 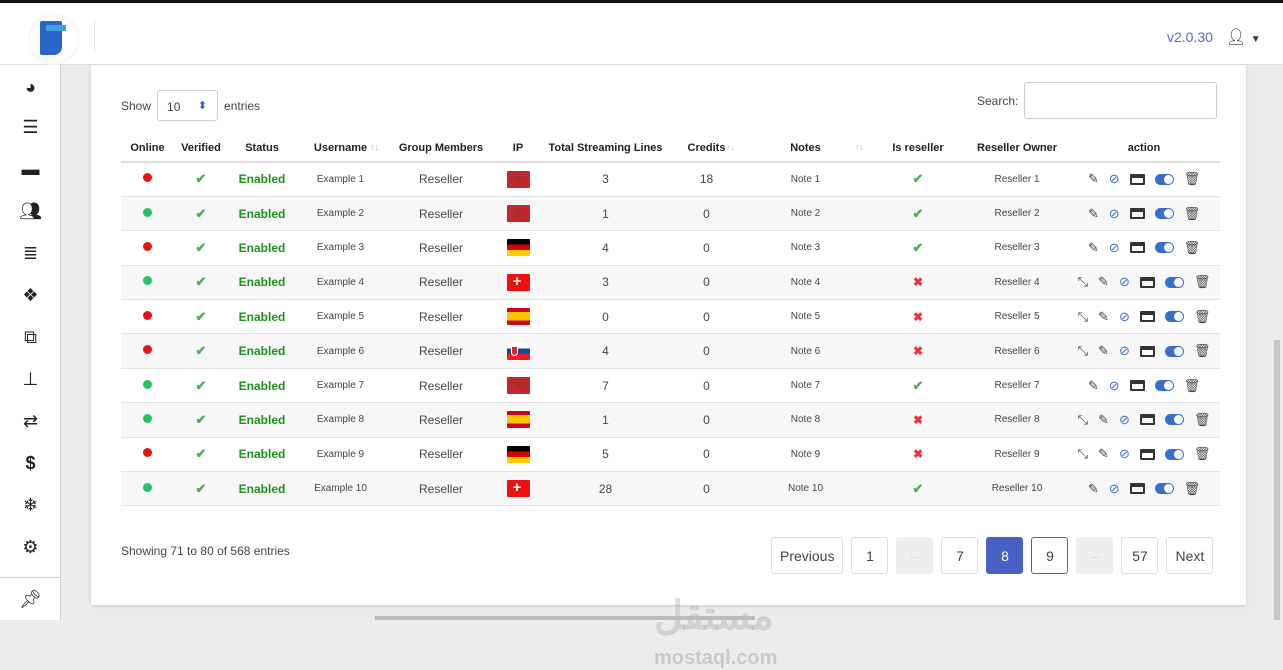 What do you see at coordinates (706, 149) in the screenshot?
I see `column-header: Credits ↑↓` at bounding box center [706, 149].